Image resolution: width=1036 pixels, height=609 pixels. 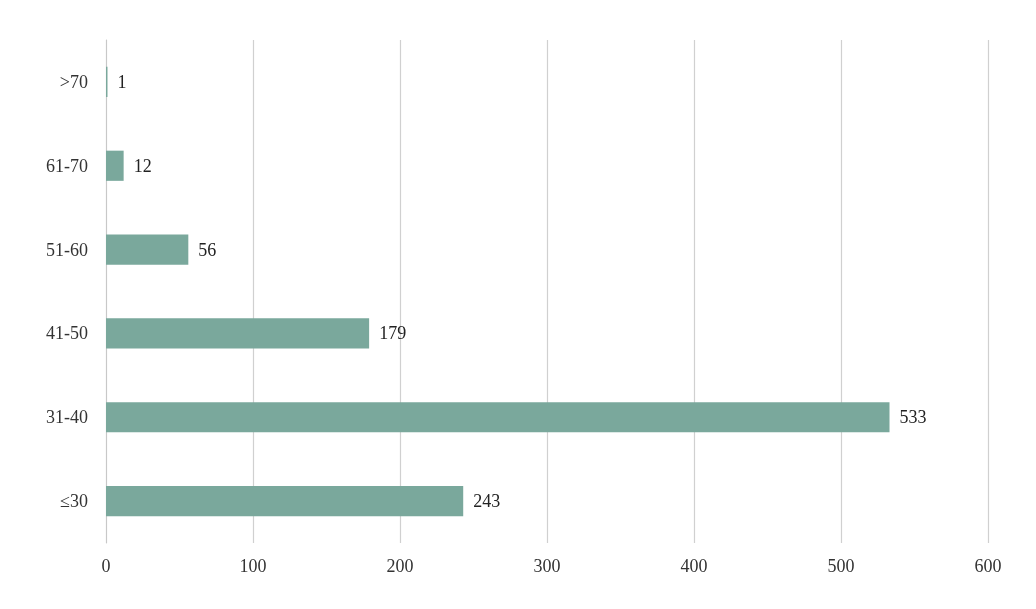 What do you see at coordinates (67, 333) in the screenshot?
I see `y-tick-label: 41-50` at bounding box center [67, 333].